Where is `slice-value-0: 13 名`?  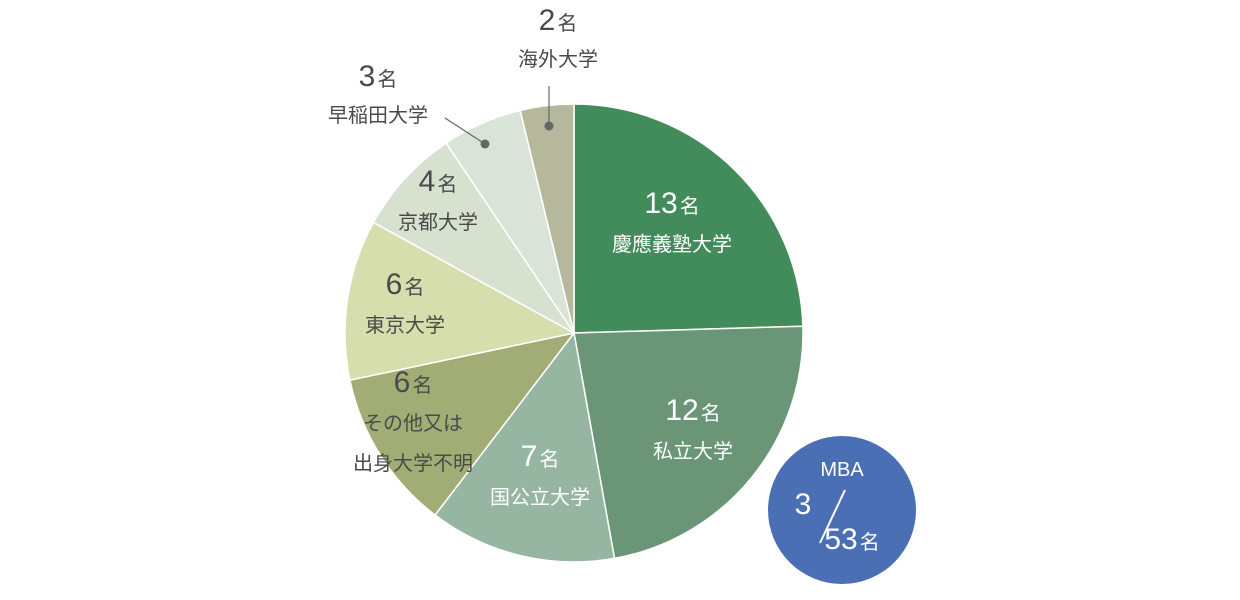
slice-value-0: 13 名 is located at coordinates (671, 203).